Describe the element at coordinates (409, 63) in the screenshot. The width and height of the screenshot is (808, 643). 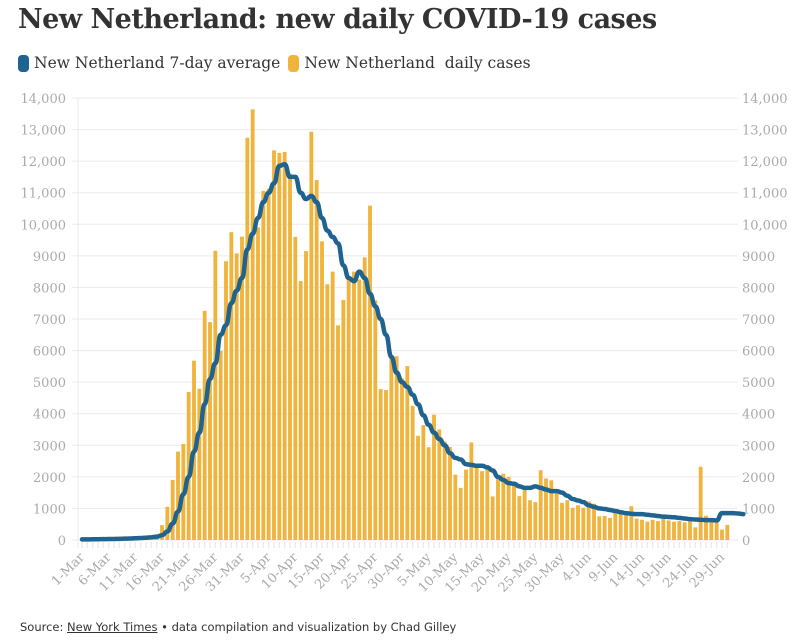
I see `legend-item-daily: New Netherland daily cases` at that location.